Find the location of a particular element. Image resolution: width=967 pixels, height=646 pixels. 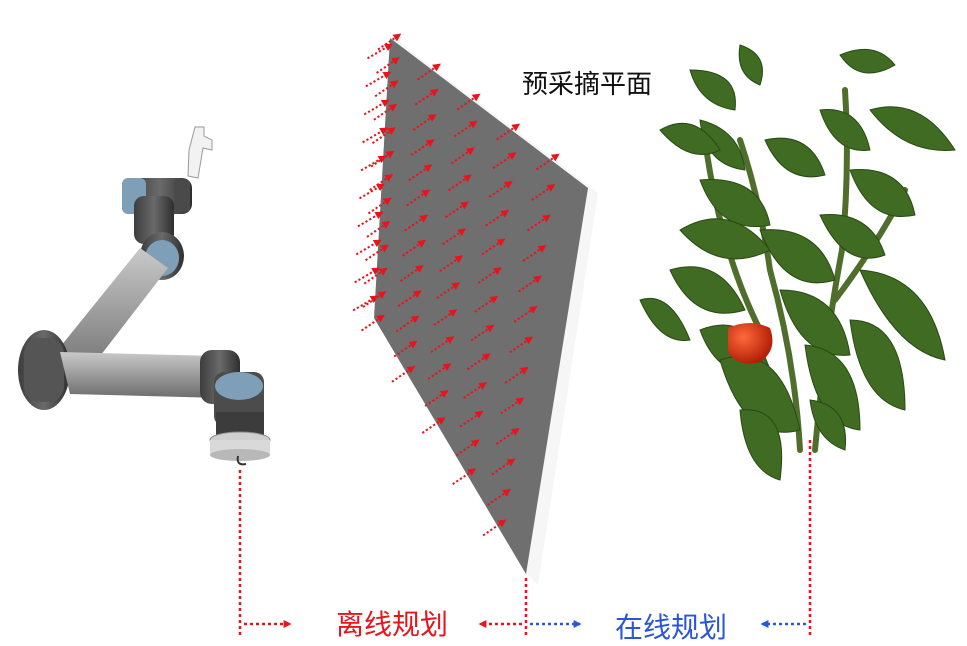

offline-planning-label: 离线规划 is located at coordinates (392, 624).